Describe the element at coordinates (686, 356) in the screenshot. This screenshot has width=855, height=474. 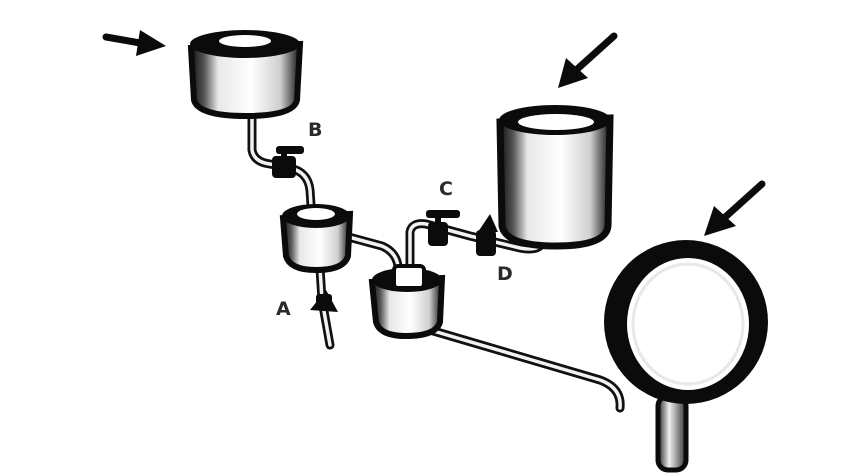
I see `ring-instrument` at that location.